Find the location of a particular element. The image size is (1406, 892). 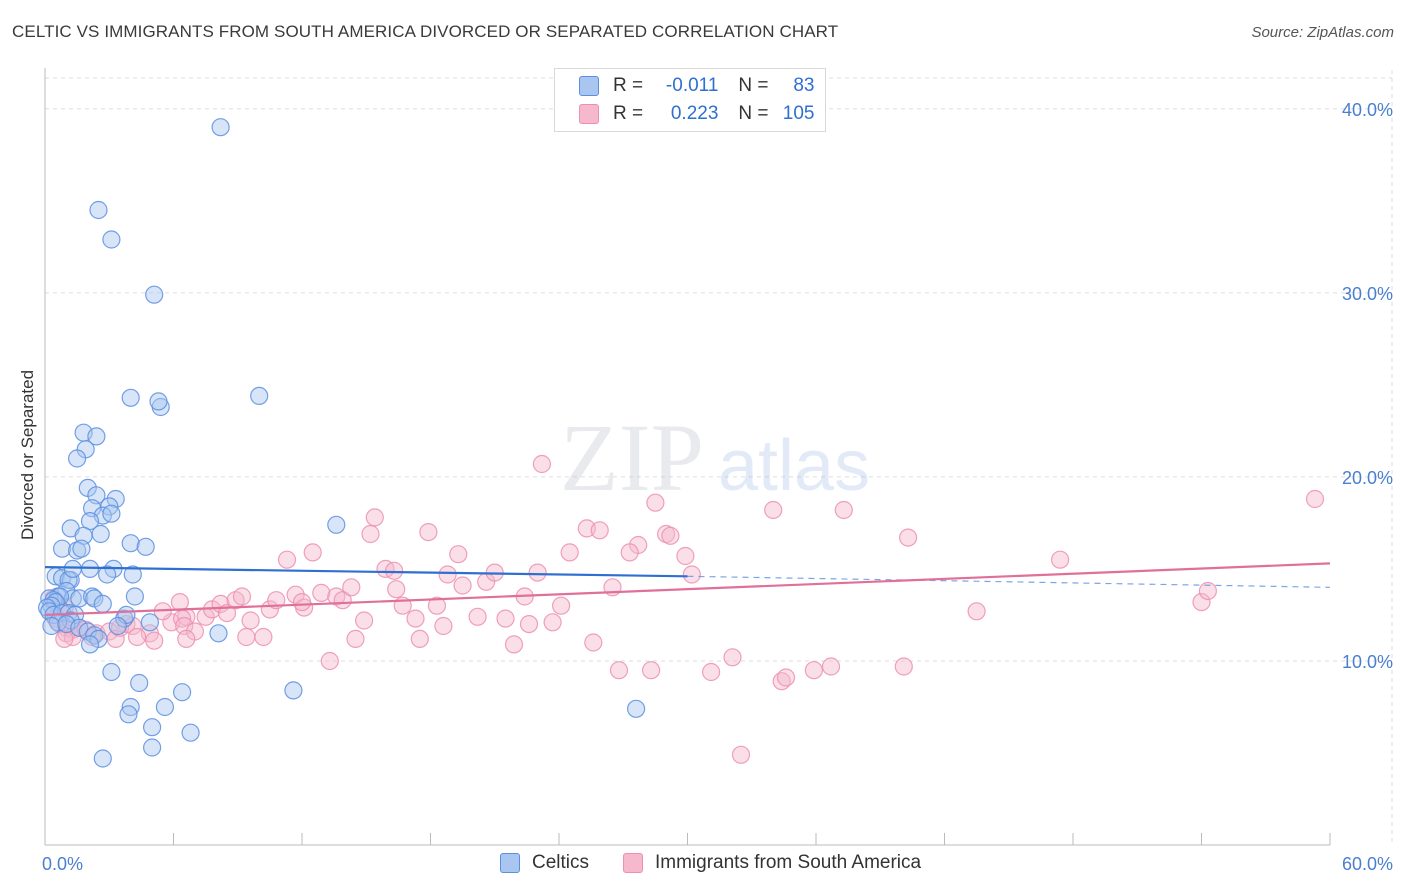

legend-item-celtics: Celtics is located at coordinates (544, 863).